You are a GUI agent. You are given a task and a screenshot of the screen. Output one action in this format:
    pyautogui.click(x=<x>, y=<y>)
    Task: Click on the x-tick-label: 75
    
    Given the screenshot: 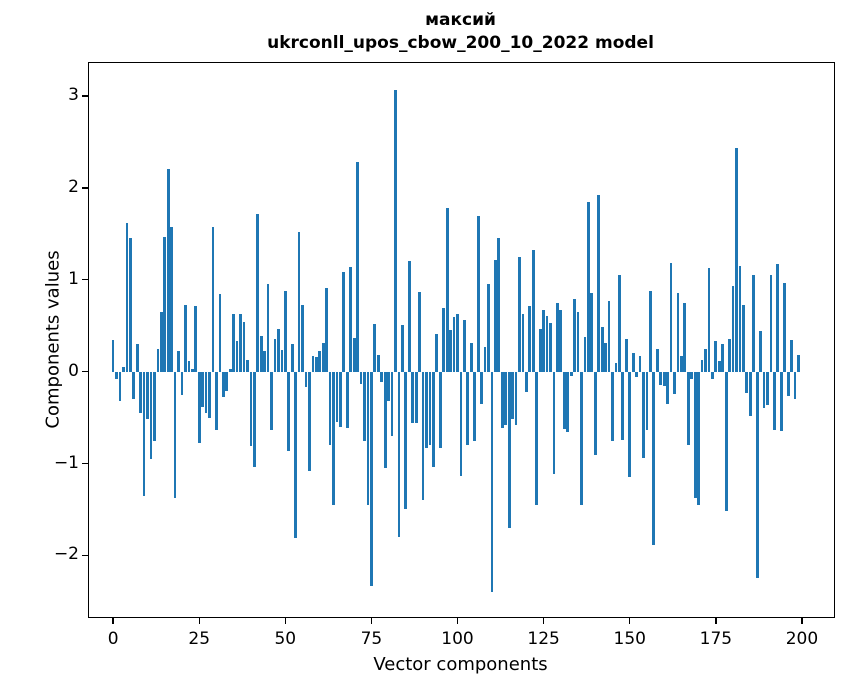 What is the action you would take?
    pyautogui.click(x=371, y=639)
    